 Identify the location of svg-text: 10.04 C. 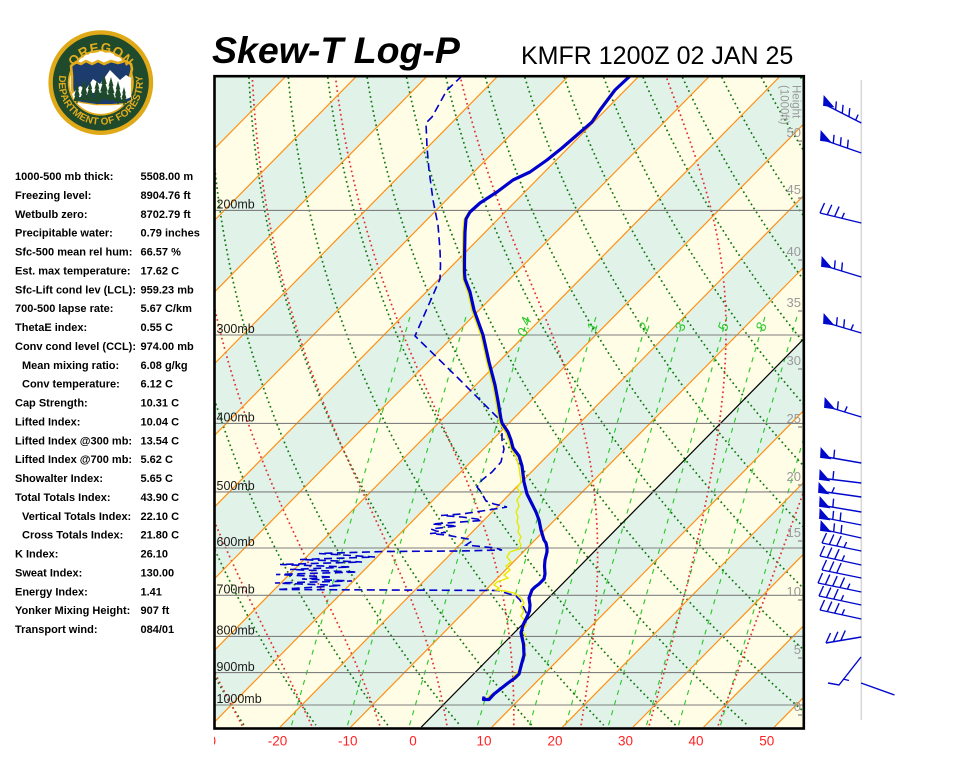
(160, 422).